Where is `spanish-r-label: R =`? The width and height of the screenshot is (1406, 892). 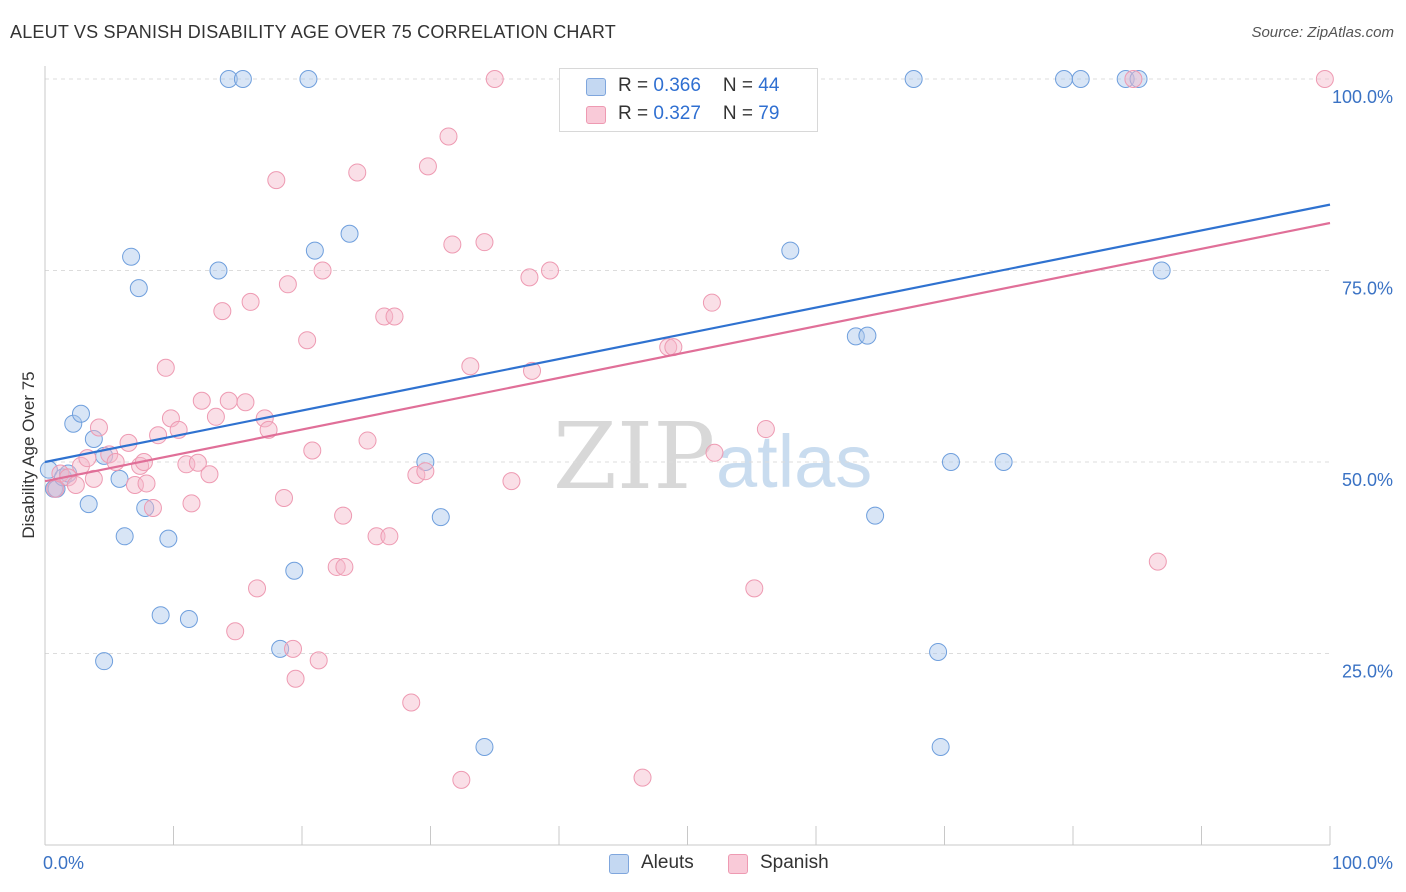 spanish-r-label: R = is located at coordinates (636, 113).